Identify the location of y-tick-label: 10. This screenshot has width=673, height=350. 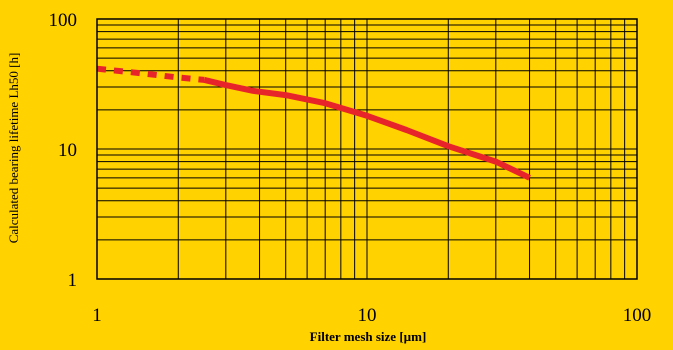
(67, 150).